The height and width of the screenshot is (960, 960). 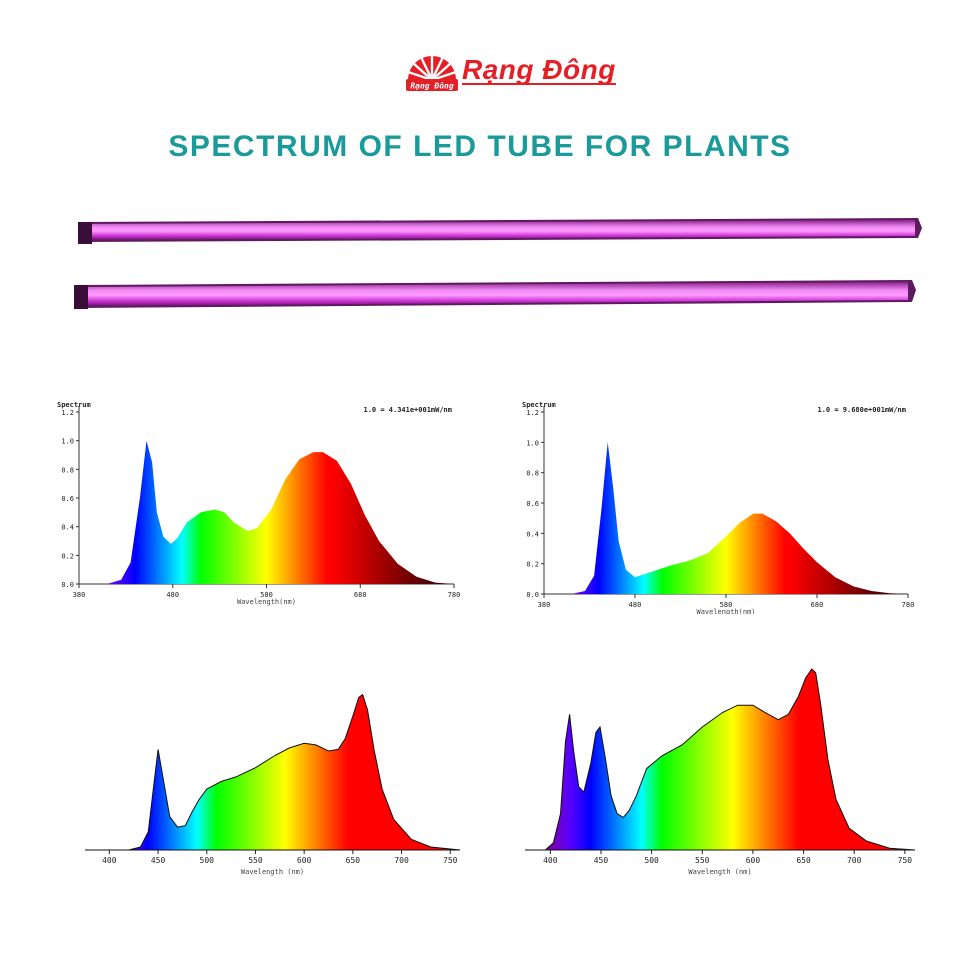 I want to click on led-tube-top, so click(x=500, y=231).